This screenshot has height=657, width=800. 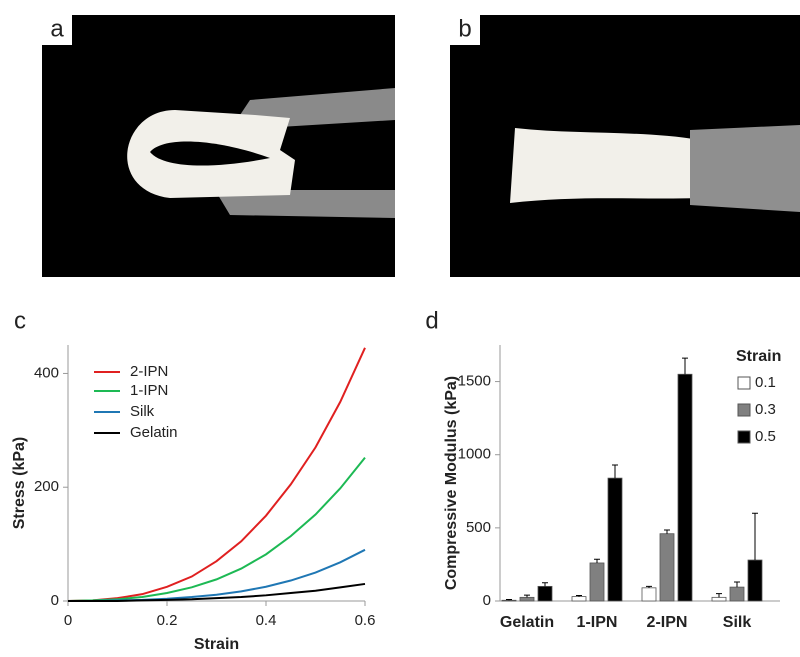 I want to click on x-tick-label: 2-IPN, so click(x=667, y=622).